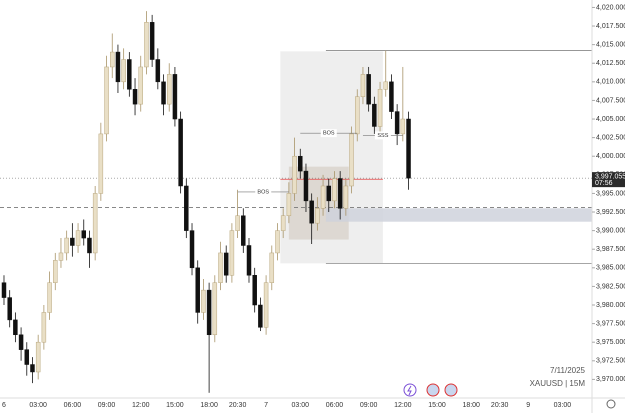 This screenshot has width=625, height=413. I want to click on y-tick-label: 3,985.000, so click(610, 268).